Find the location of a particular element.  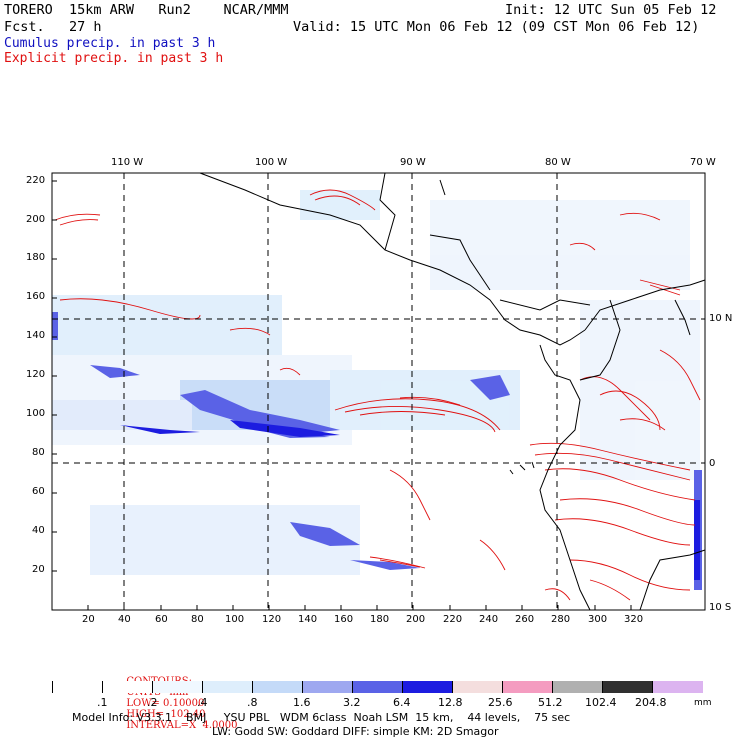

x-tick: 100 is located at coordinates (235, 619).